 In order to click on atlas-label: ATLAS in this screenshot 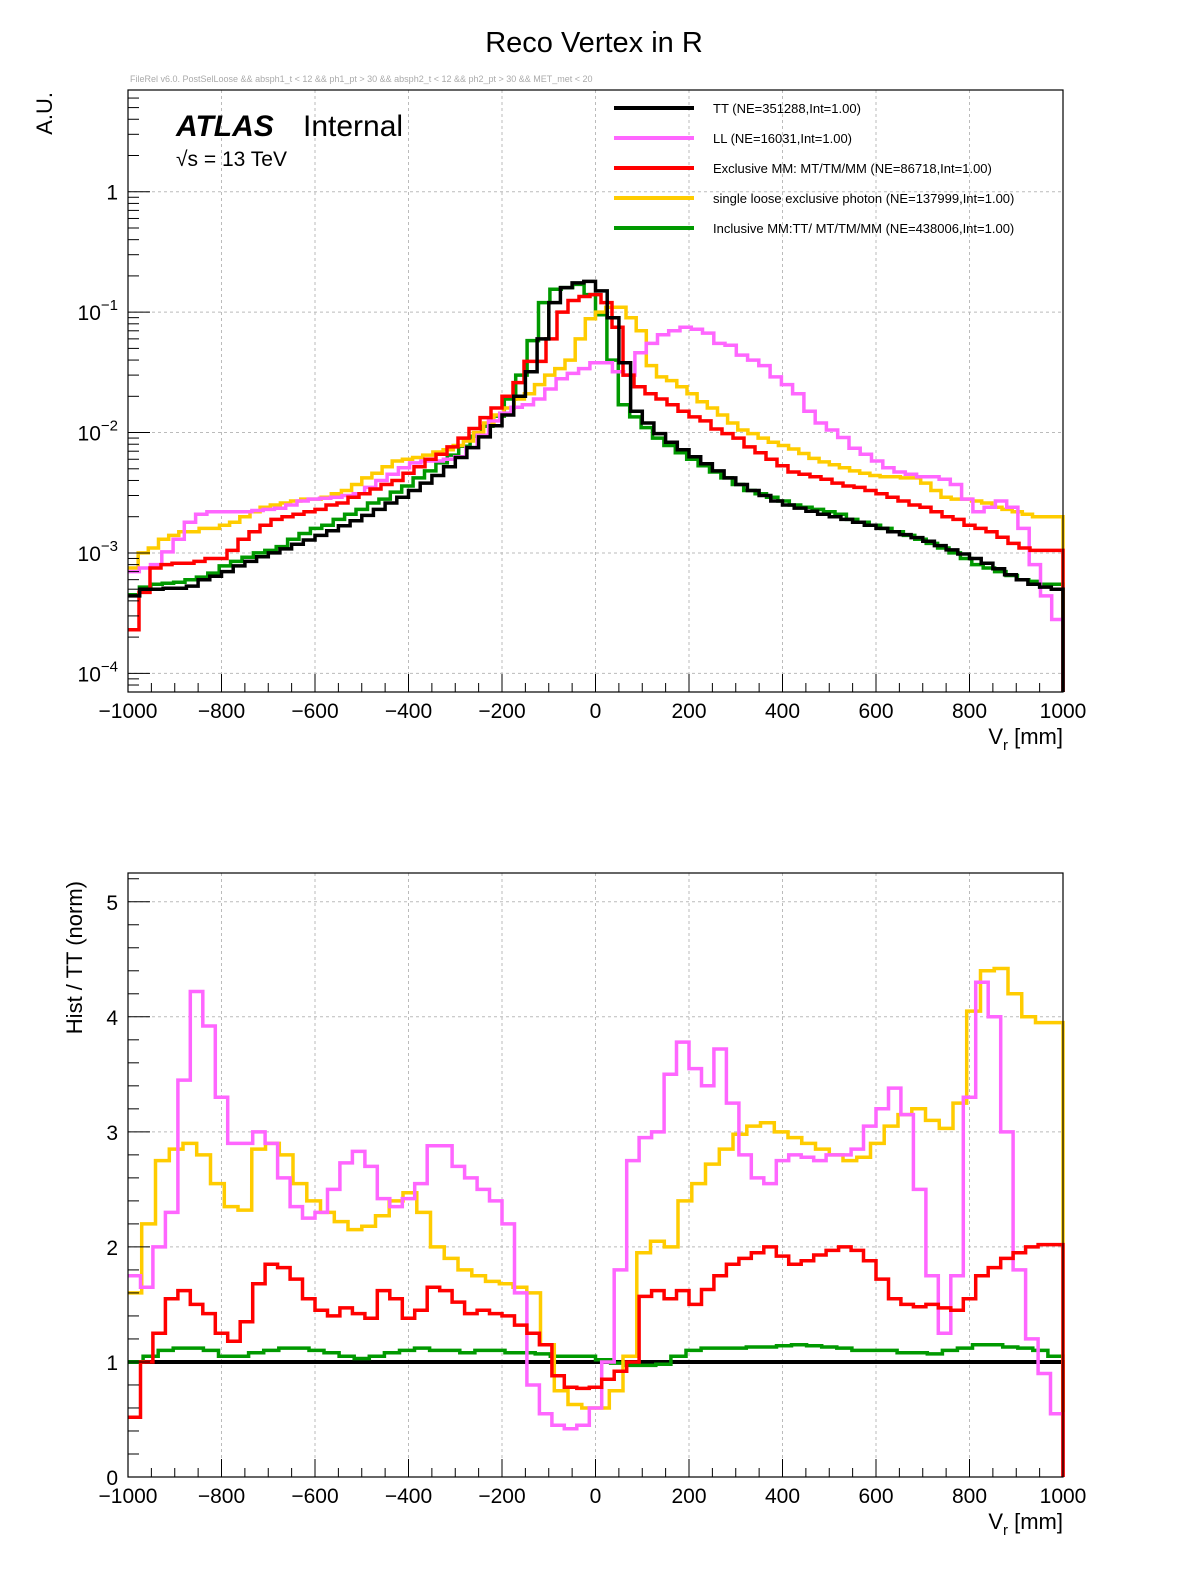, I will do `click(224, 126)`.